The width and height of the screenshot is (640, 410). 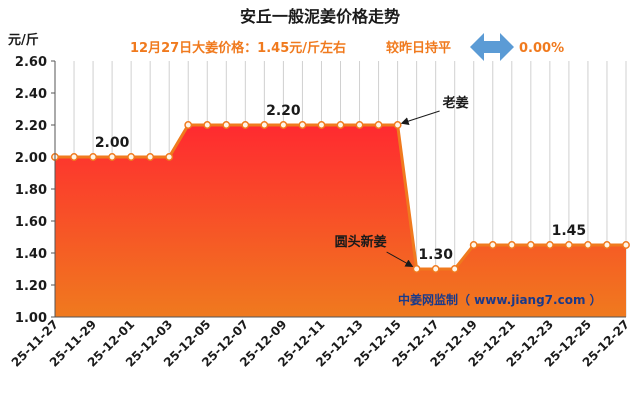 What do you see at coordinates (361, 242) in the screenshot?
I see `annotation-new-ginger: 圆头新姜` at bounding box center [361, 242].